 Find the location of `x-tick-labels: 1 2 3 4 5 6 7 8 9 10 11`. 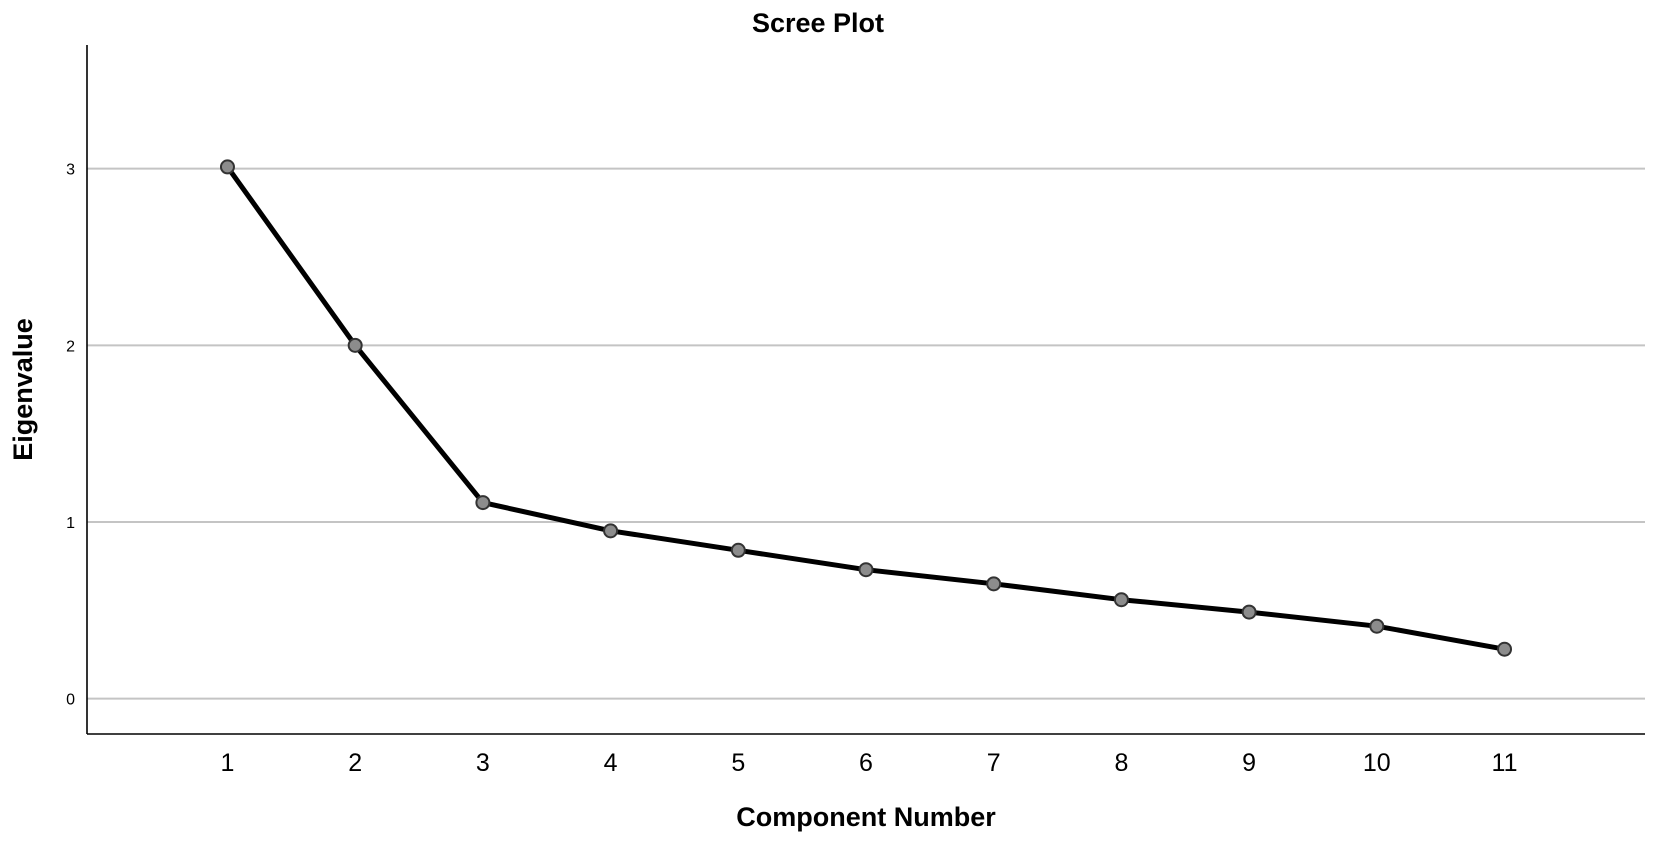

x-tick-labels: 1 2 3 4 5 6 7 8 9 10 11 is located at coordinates (869, 763).